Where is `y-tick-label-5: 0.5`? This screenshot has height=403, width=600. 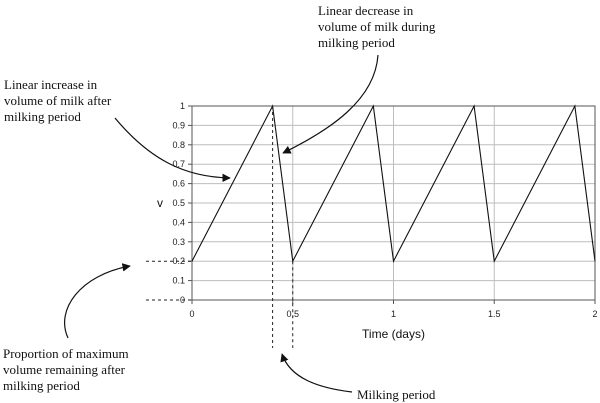 y-tick-label-5: 0.5 is located at coordinates (178, 203).